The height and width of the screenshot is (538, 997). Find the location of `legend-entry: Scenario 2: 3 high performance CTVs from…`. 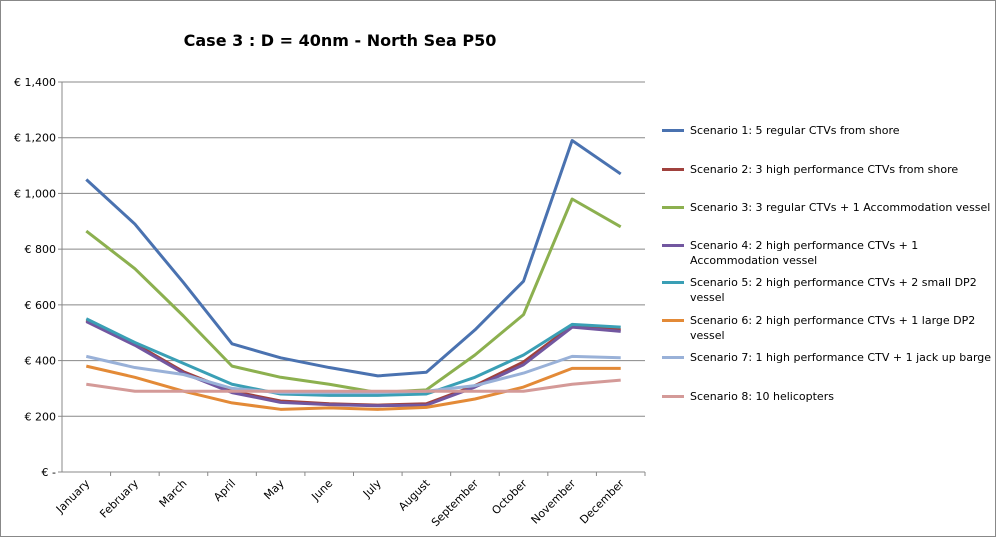

legend-entry: Scenario 2: 3 high performance CTVs from… is located at coordinates (827, 169).